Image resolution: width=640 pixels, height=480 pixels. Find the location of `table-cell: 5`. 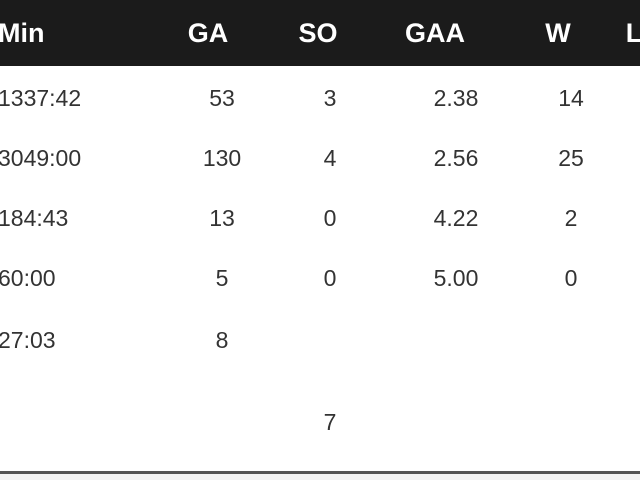

table-cell: 5 is located at coordinates (222, 278).